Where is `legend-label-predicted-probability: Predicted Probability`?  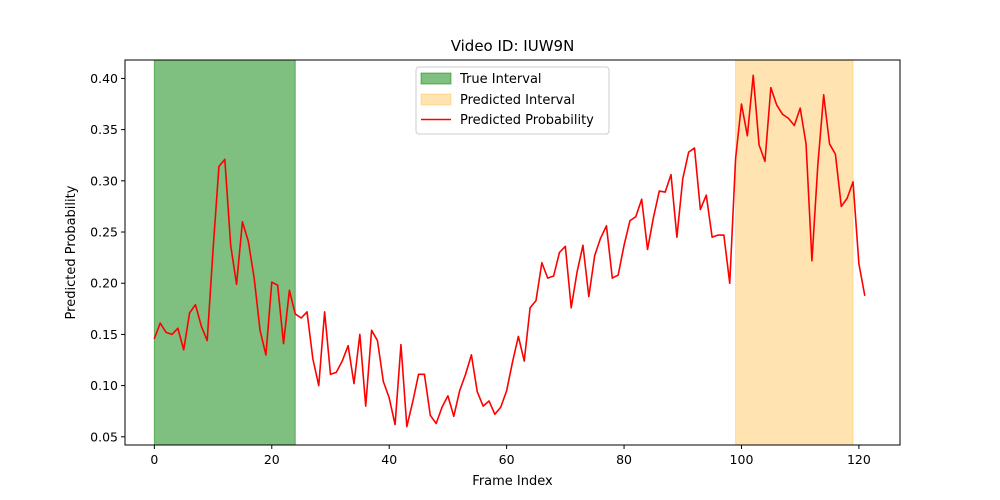
legend-label-predicted-probability: Predicted Probability is located at coordinates (527, 120).